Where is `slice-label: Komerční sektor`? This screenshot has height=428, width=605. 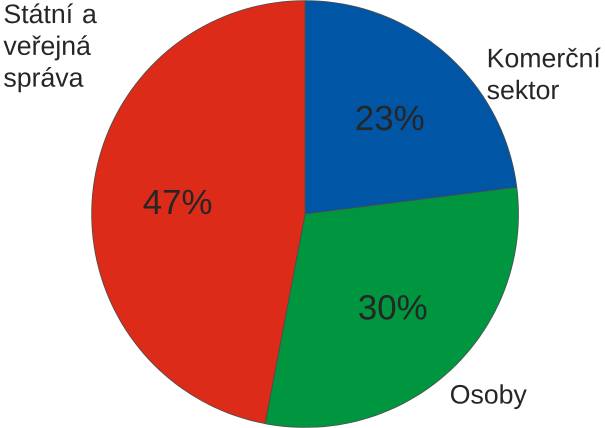 slice-label: Komerční sektor is located at coordinates (544, 74).